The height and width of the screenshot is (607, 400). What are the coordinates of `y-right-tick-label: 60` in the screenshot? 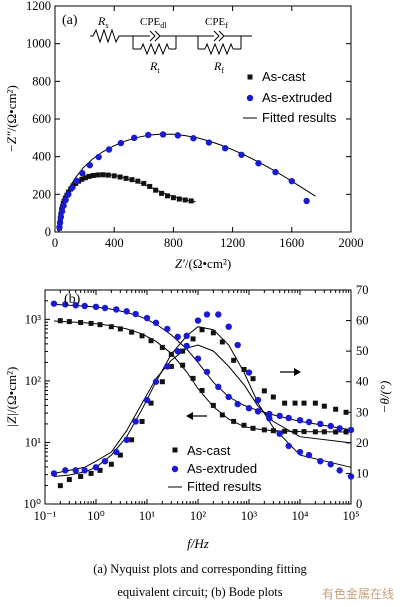 It's located at (362, 321).